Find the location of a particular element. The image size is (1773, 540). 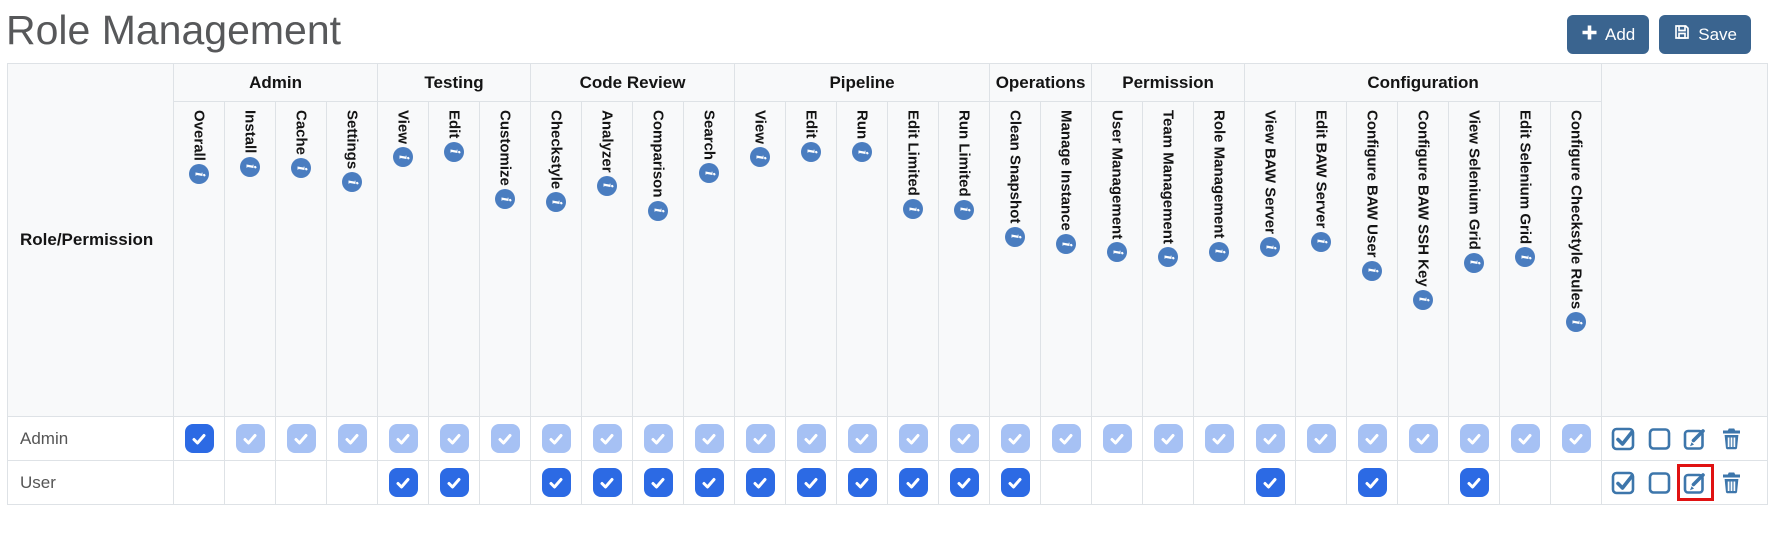

permission-checkbox-role-management is located at coordinates (1219, 483).